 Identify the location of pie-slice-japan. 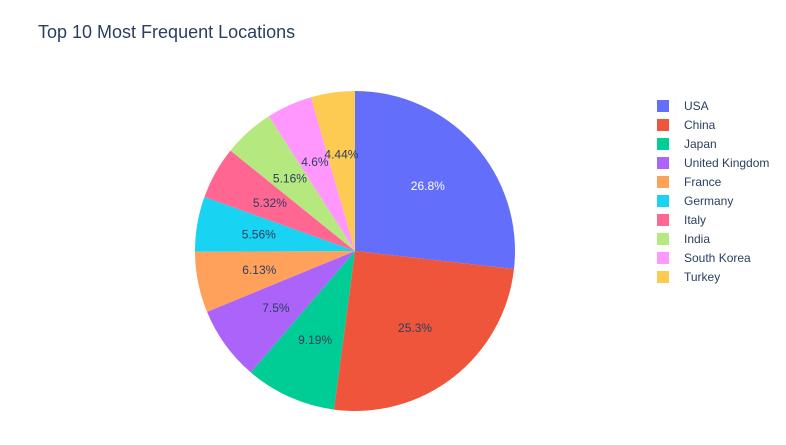
(302, 330).